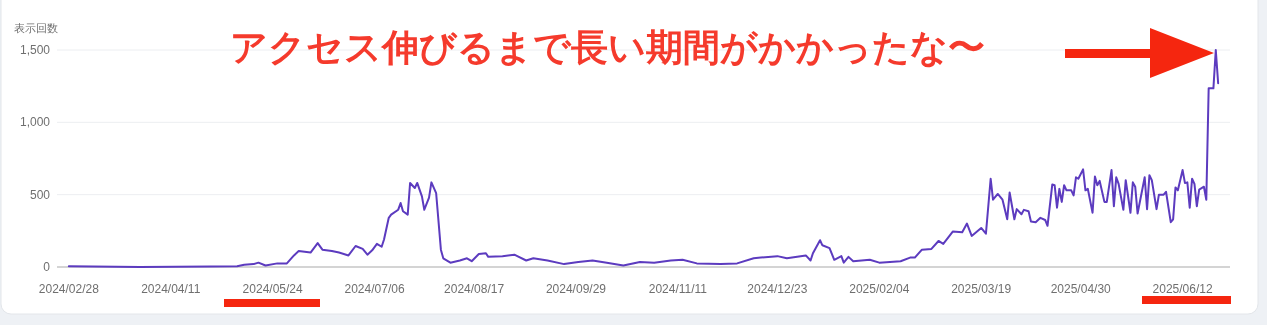  What do you see at coordinates (576, 289) in the screenshot?
I see `x-tick-label: 2024/09/29` at bounding box center [576, 289].